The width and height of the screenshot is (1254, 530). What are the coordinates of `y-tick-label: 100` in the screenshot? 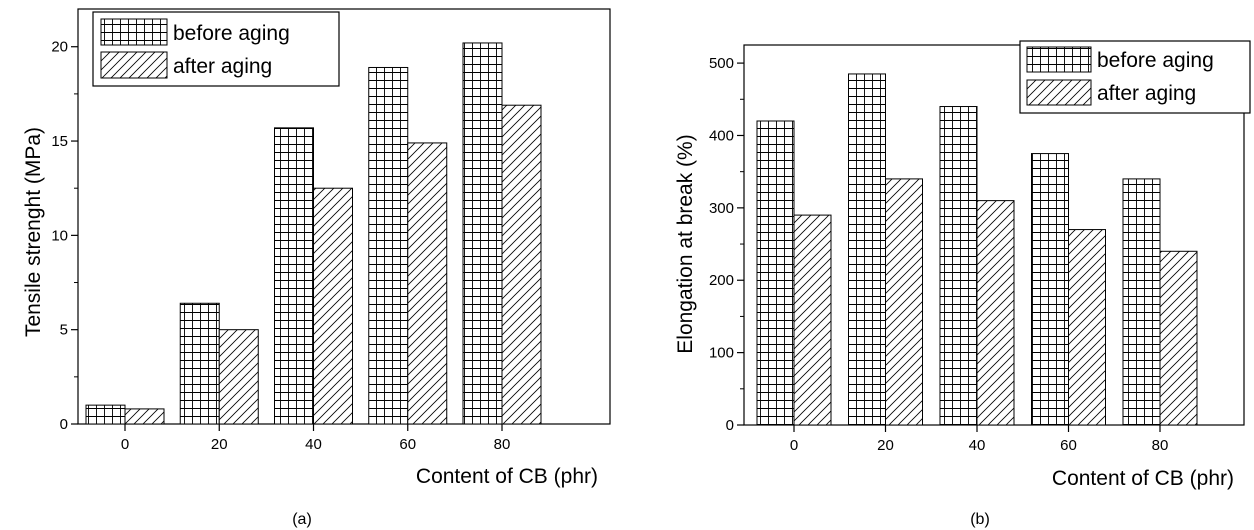 It's located at (721, 353).